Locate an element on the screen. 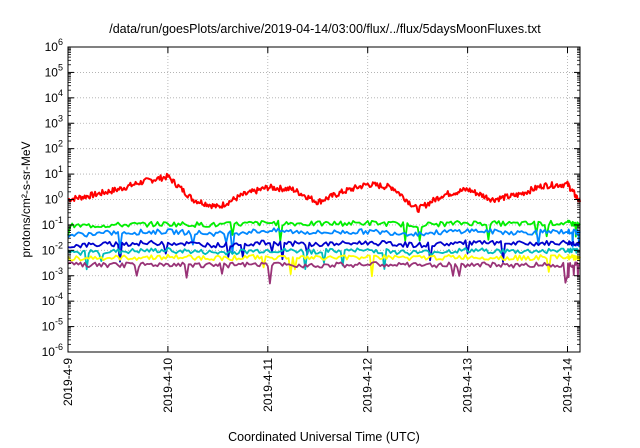 Image resolution: width=640 pixels, height=448 pixels. y-tick-label: 10⁻⁵ is located at coordinates (52, 325).